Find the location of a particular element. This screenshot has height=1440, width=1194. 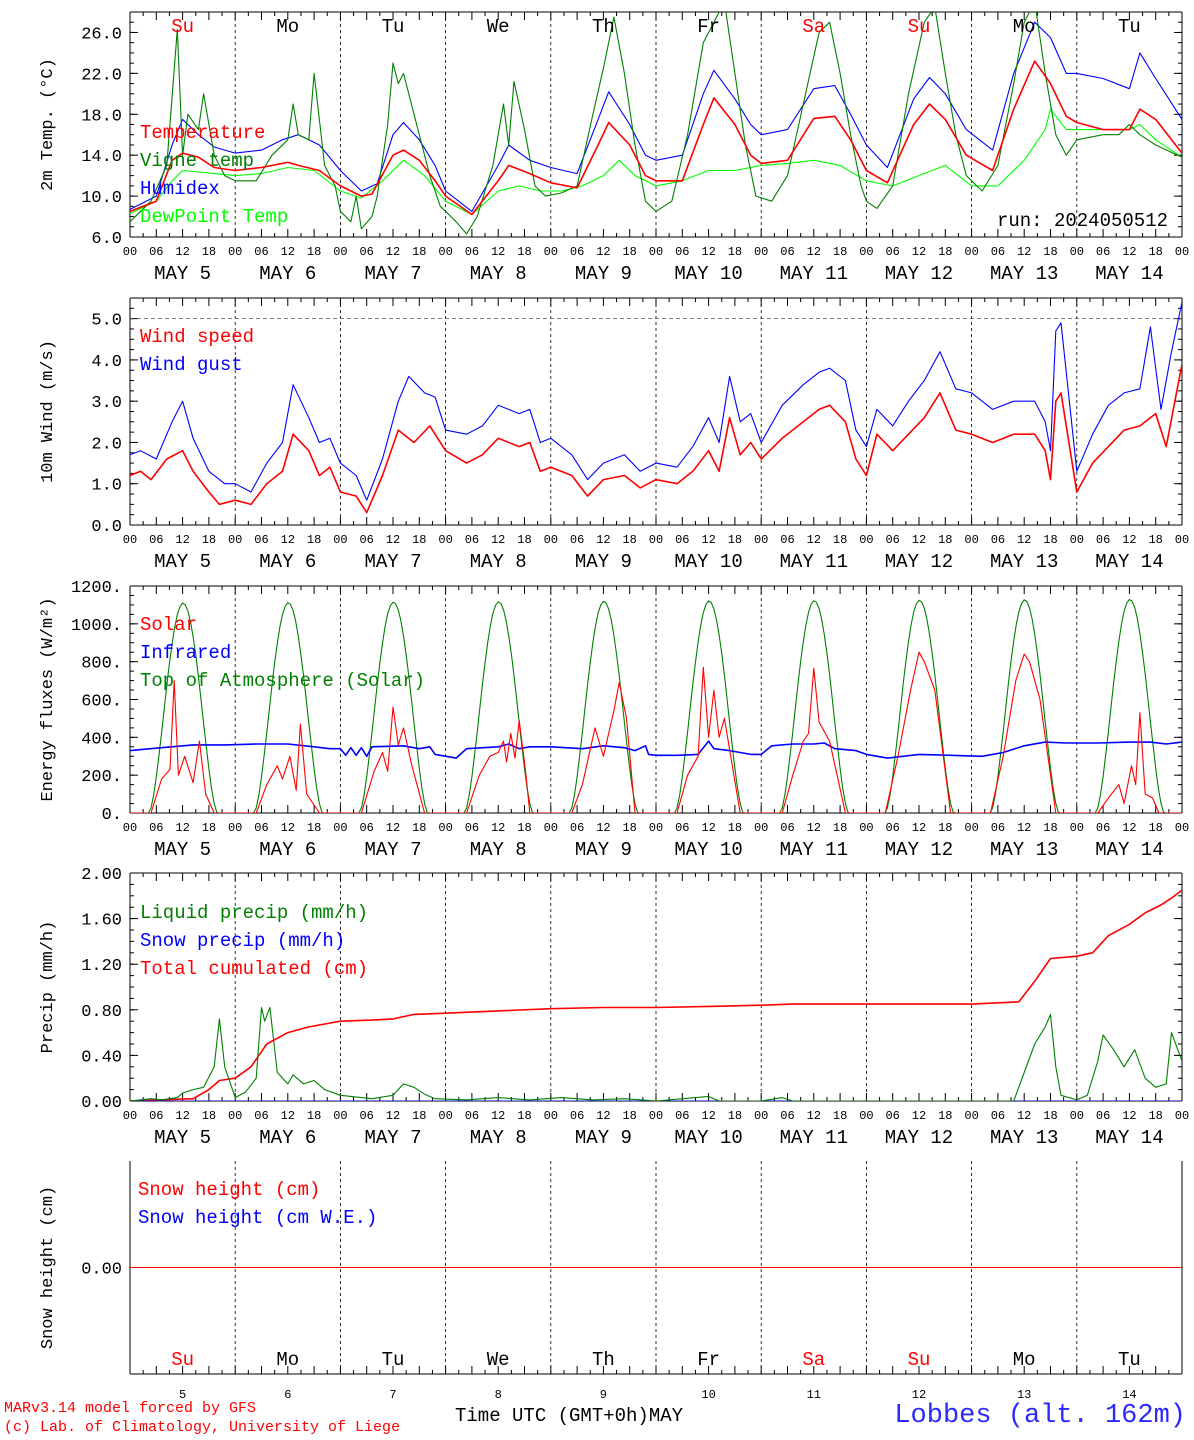

y-tick-label: 1.20 is located at coordinates (101, 966).